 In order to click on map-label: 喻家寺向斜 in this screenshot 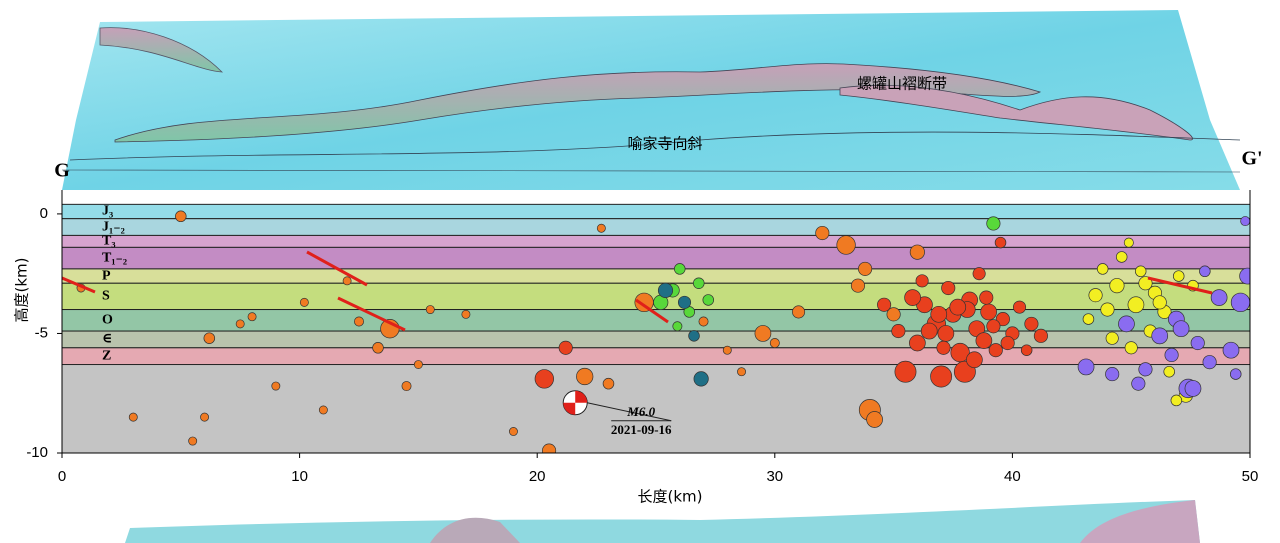, I will do `click(664, 144)`.